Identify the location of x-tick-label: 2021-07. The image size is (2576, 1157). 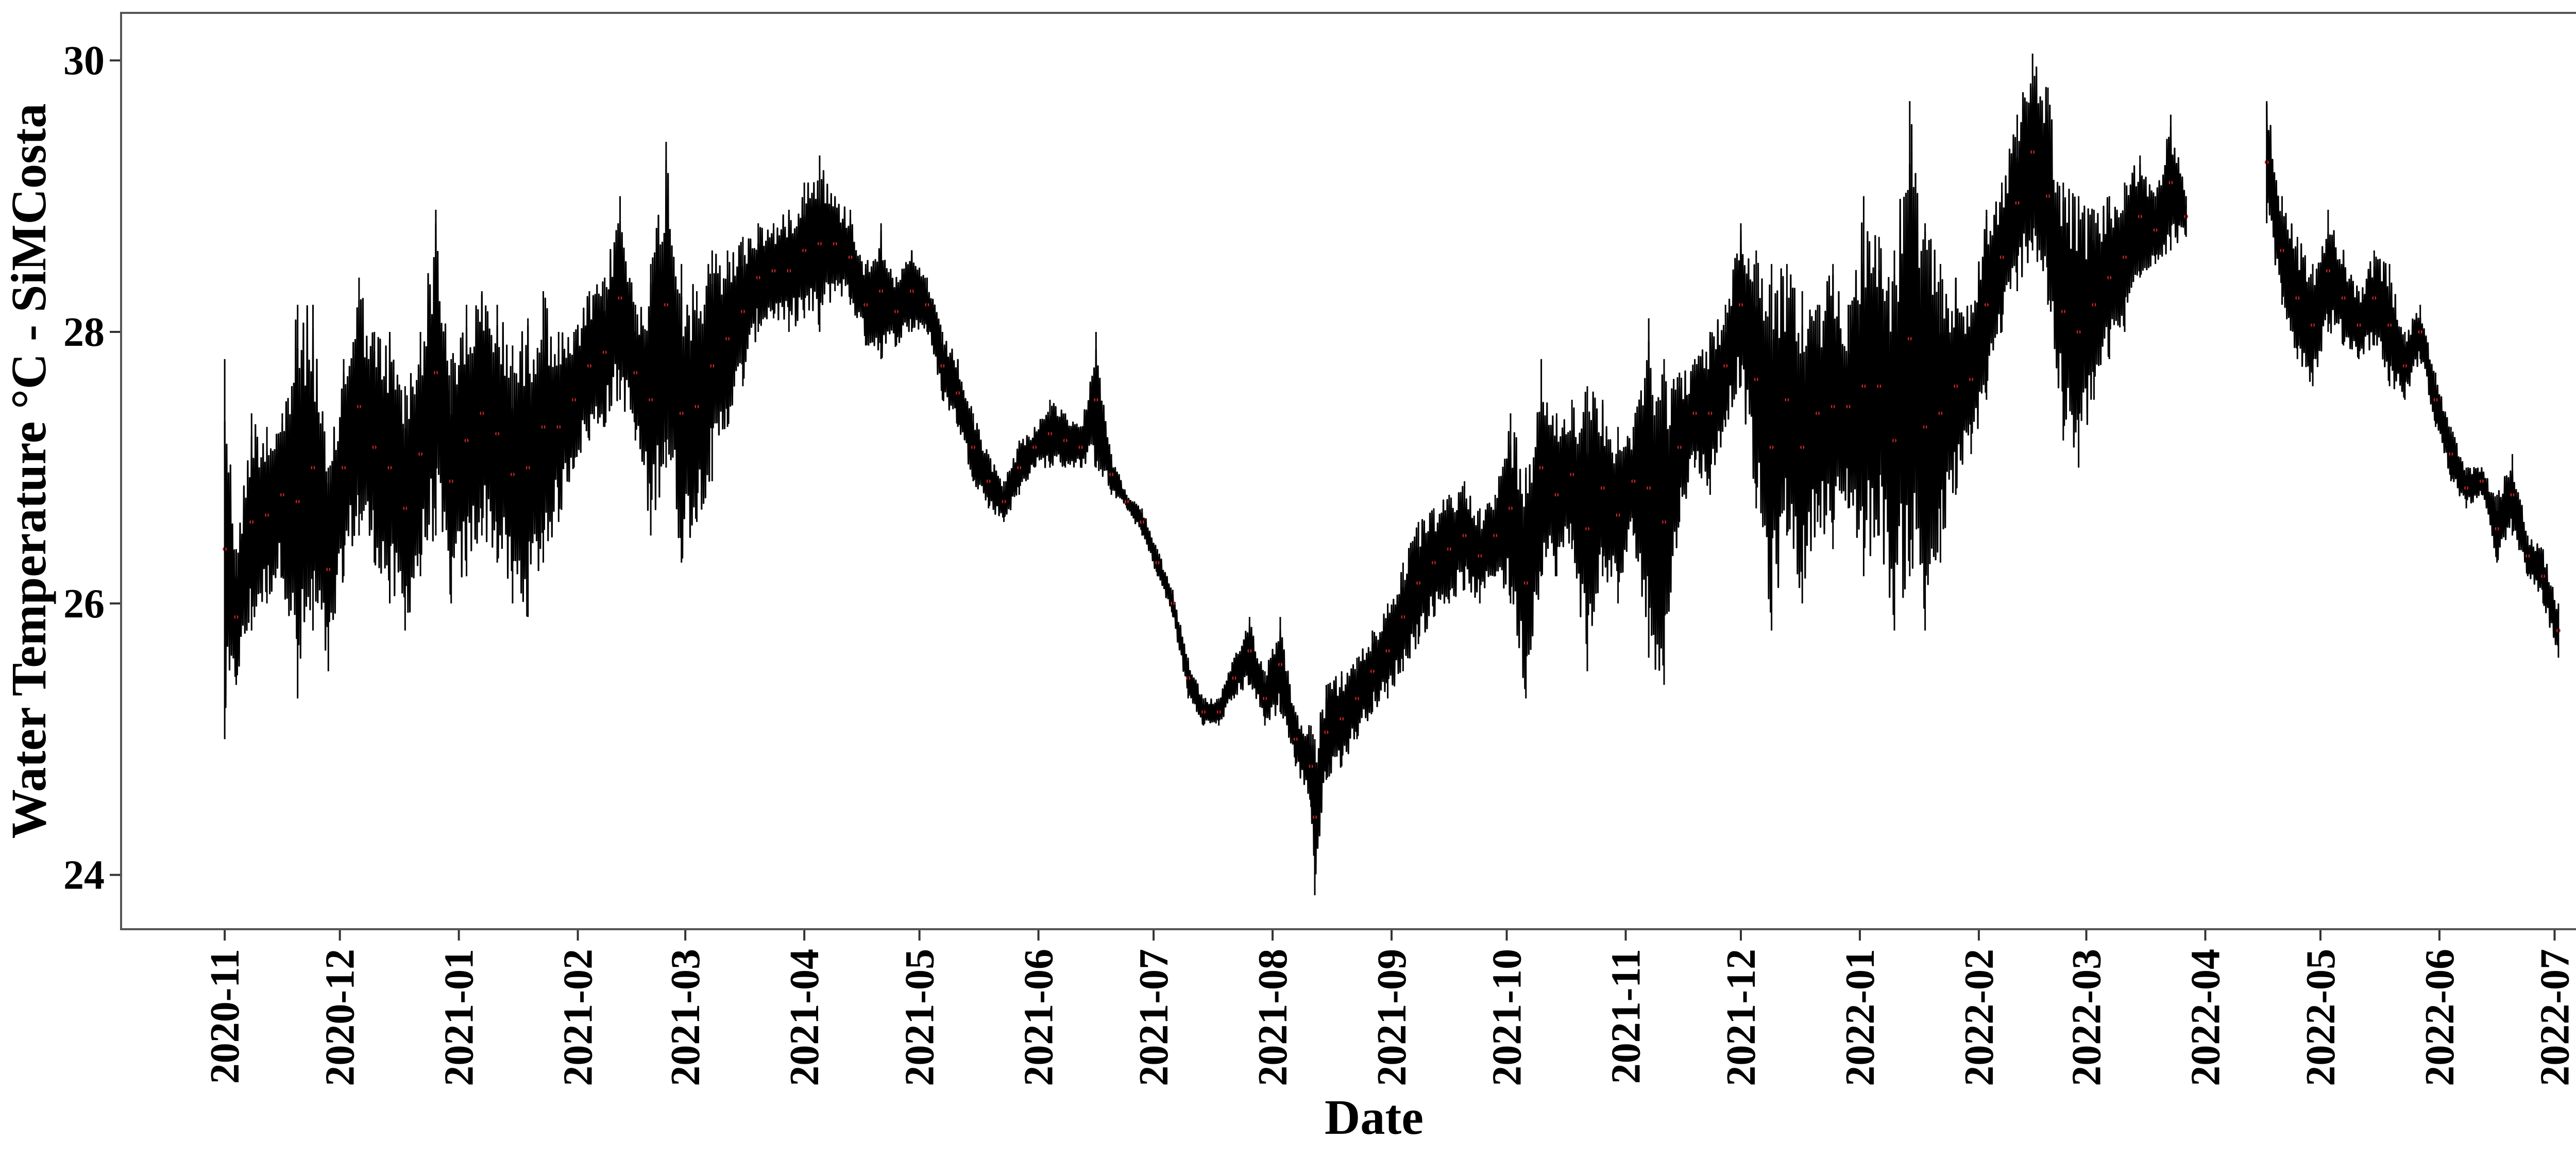
(1154, 1017).